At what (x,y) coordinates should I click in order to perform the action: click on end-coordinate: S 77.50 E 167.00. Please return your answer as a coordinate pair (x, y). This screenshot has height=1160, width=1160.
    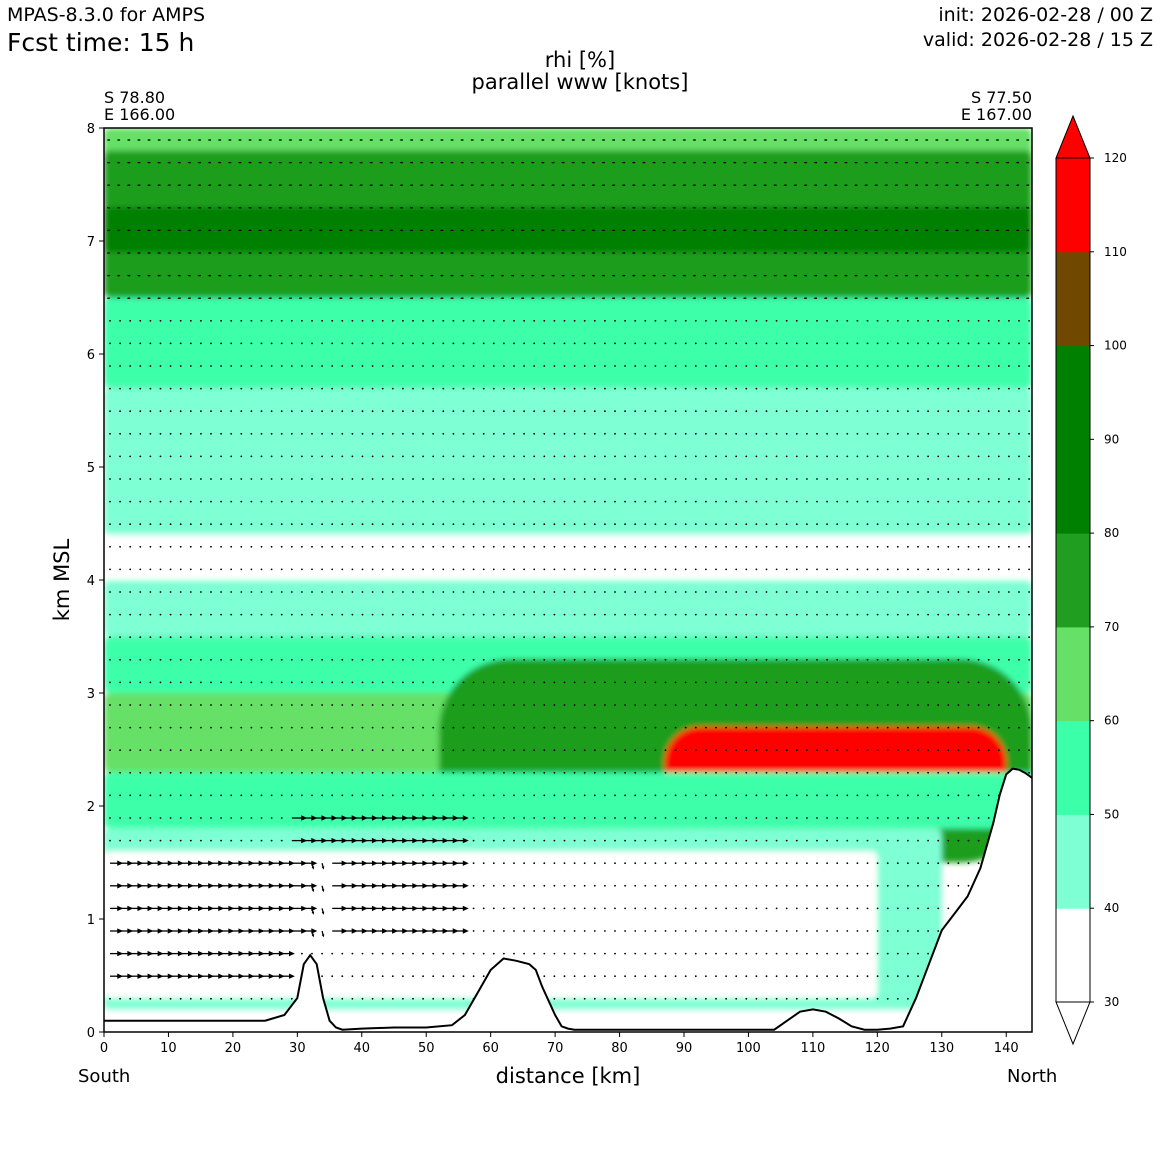
    Looking at the image, I should click on (996, 106).